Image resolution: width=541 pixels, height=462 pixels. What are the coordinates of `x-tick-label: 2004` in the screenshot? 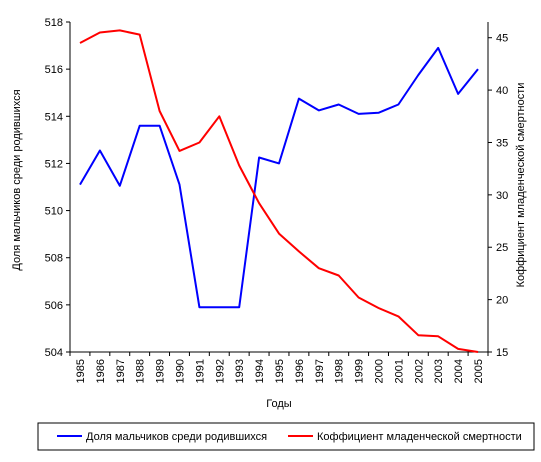 It's located at (459, 371).